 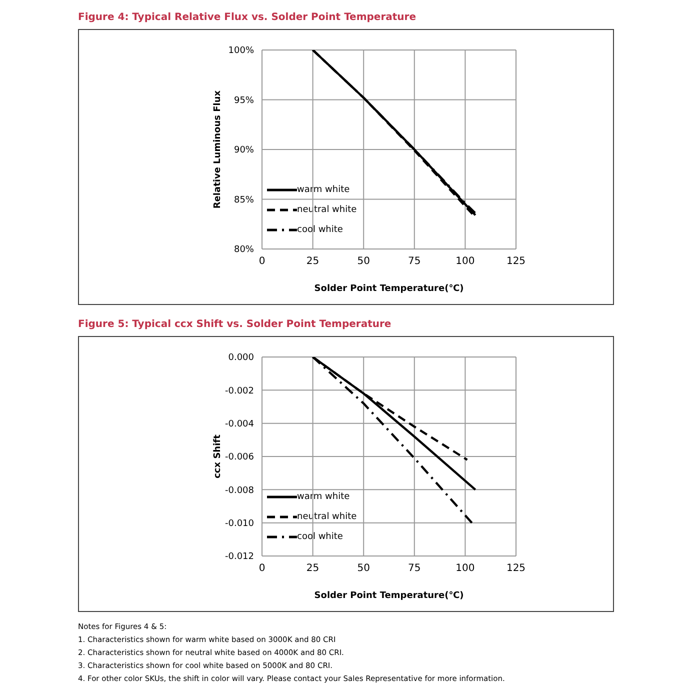 I want to click on y-tick-label: 80%, so click(x=244, y=250).